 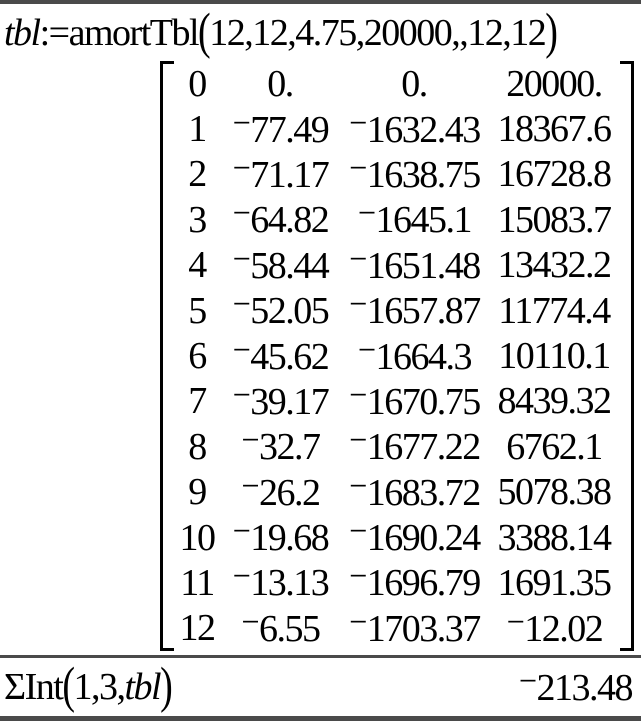 What do you see at coordinates (280, 83) in the screenshot?
I see `matrix-cell-interest: 0.` at bounding box center [280, 83].